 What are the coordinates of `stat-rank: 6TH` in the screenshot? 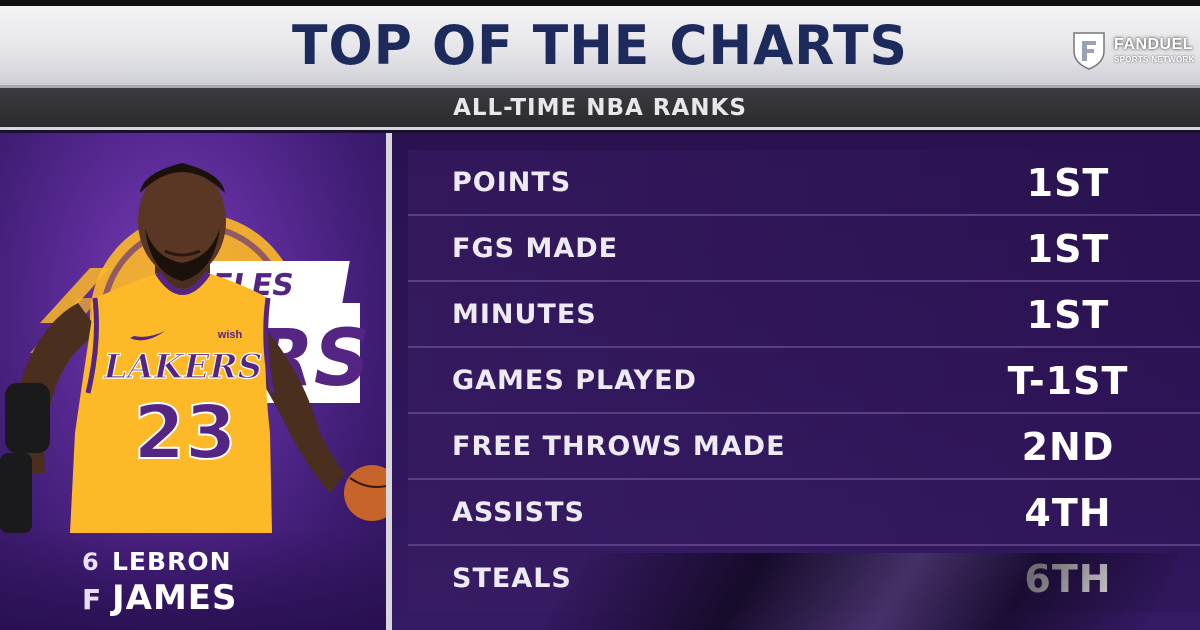 It's located at (1068, 579).